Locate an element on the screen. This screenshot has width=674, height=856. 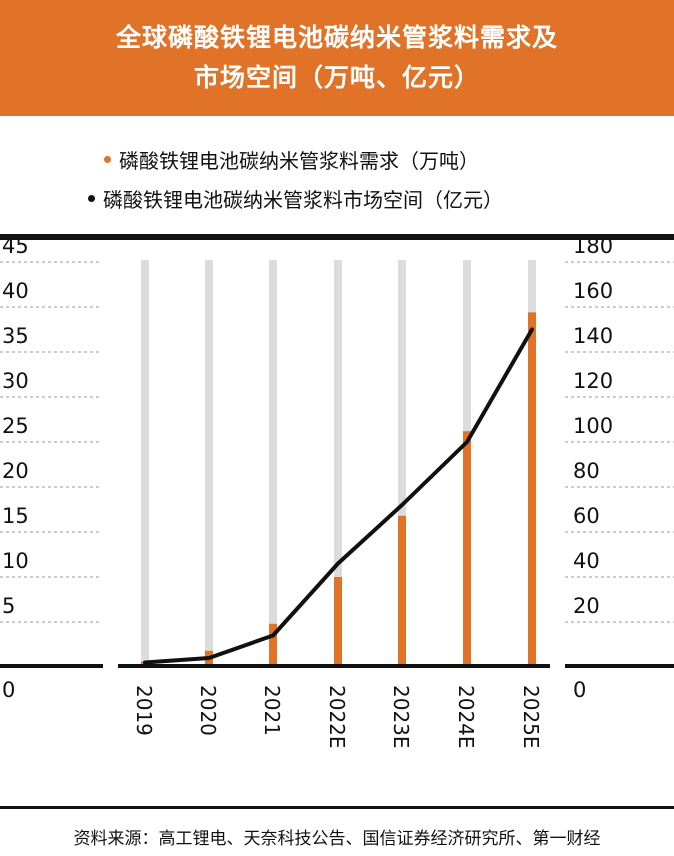
right-tick-140: 140 is located at coordinates (593, 336).